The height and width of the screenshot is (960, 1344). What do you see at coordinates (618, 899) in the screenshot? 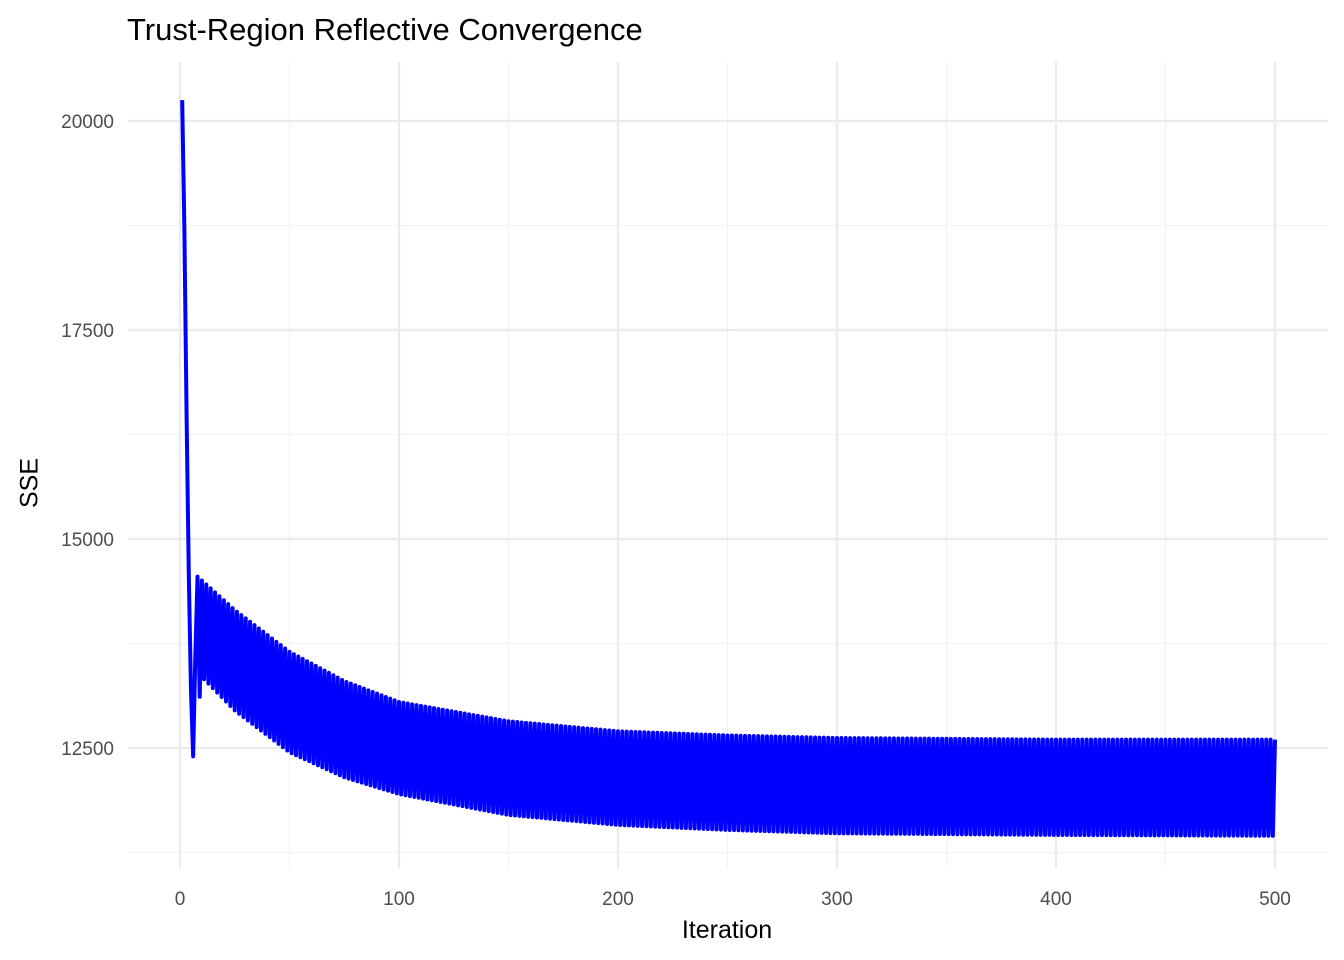
I see `x-tick-label: 200` at bounding box center [618, 899].